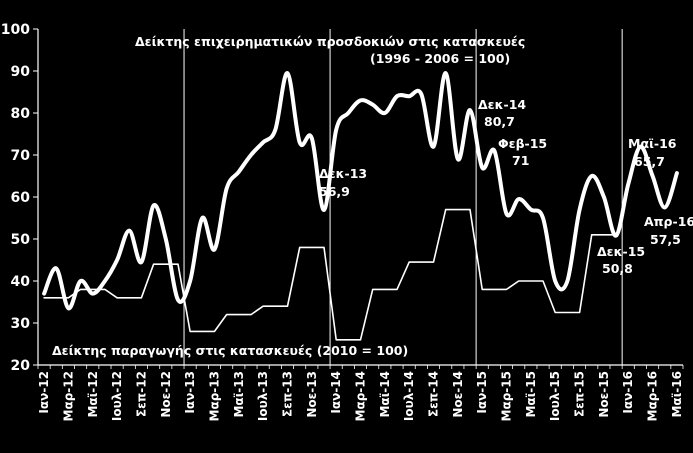 The image size is (693, 453). Describe the element at coordinates (677, 394) in the screenshot. I see `x-tick-label: Μαϊ-16` at that location.